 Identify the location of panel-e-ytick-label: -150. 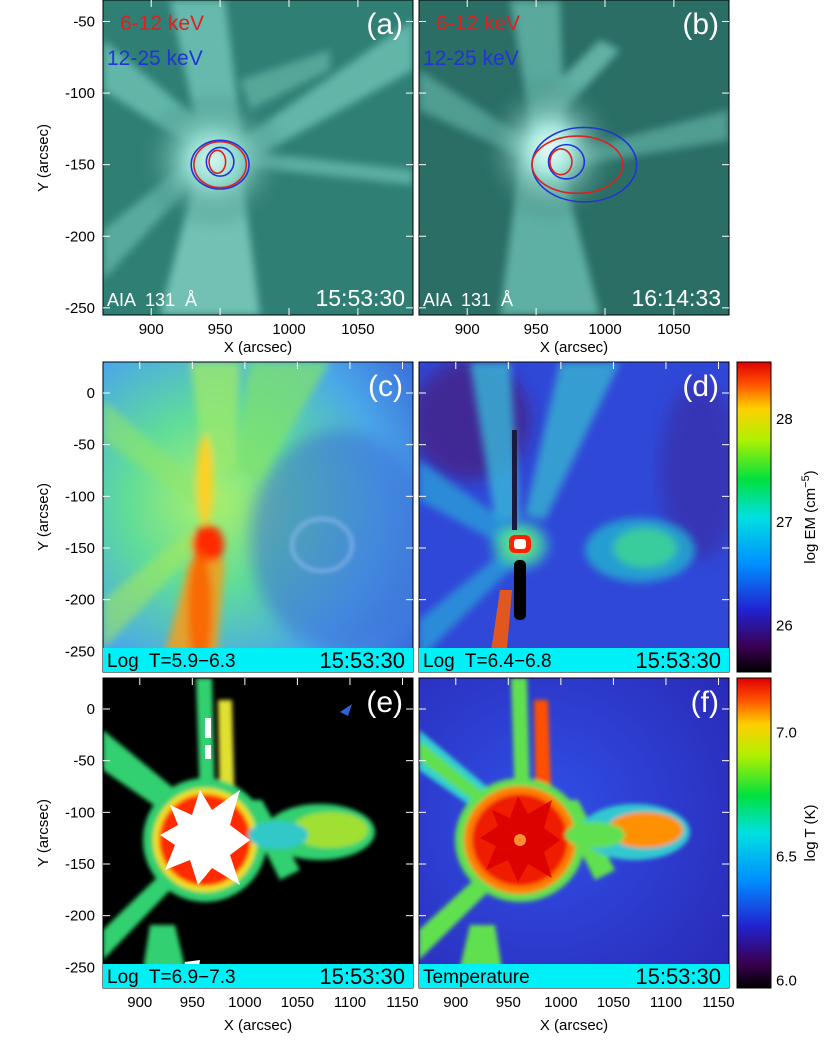
(80, 864).